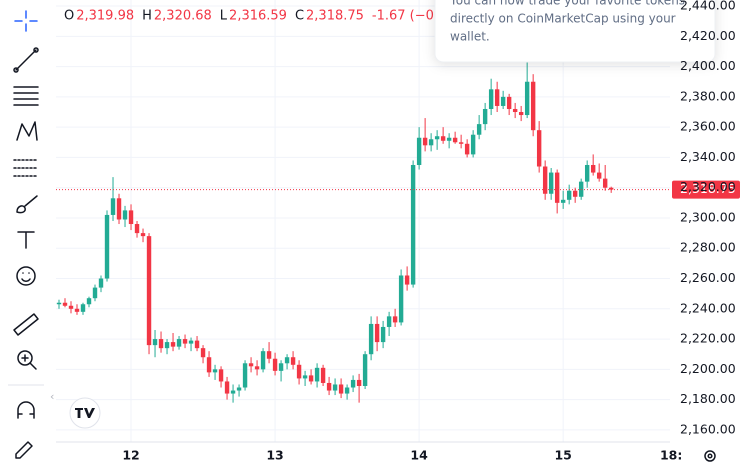 This screenshot has height=470, width=745. Describe the element at coordinates (26, 410) in the screenshot. I see `magnet-tool` at that location.